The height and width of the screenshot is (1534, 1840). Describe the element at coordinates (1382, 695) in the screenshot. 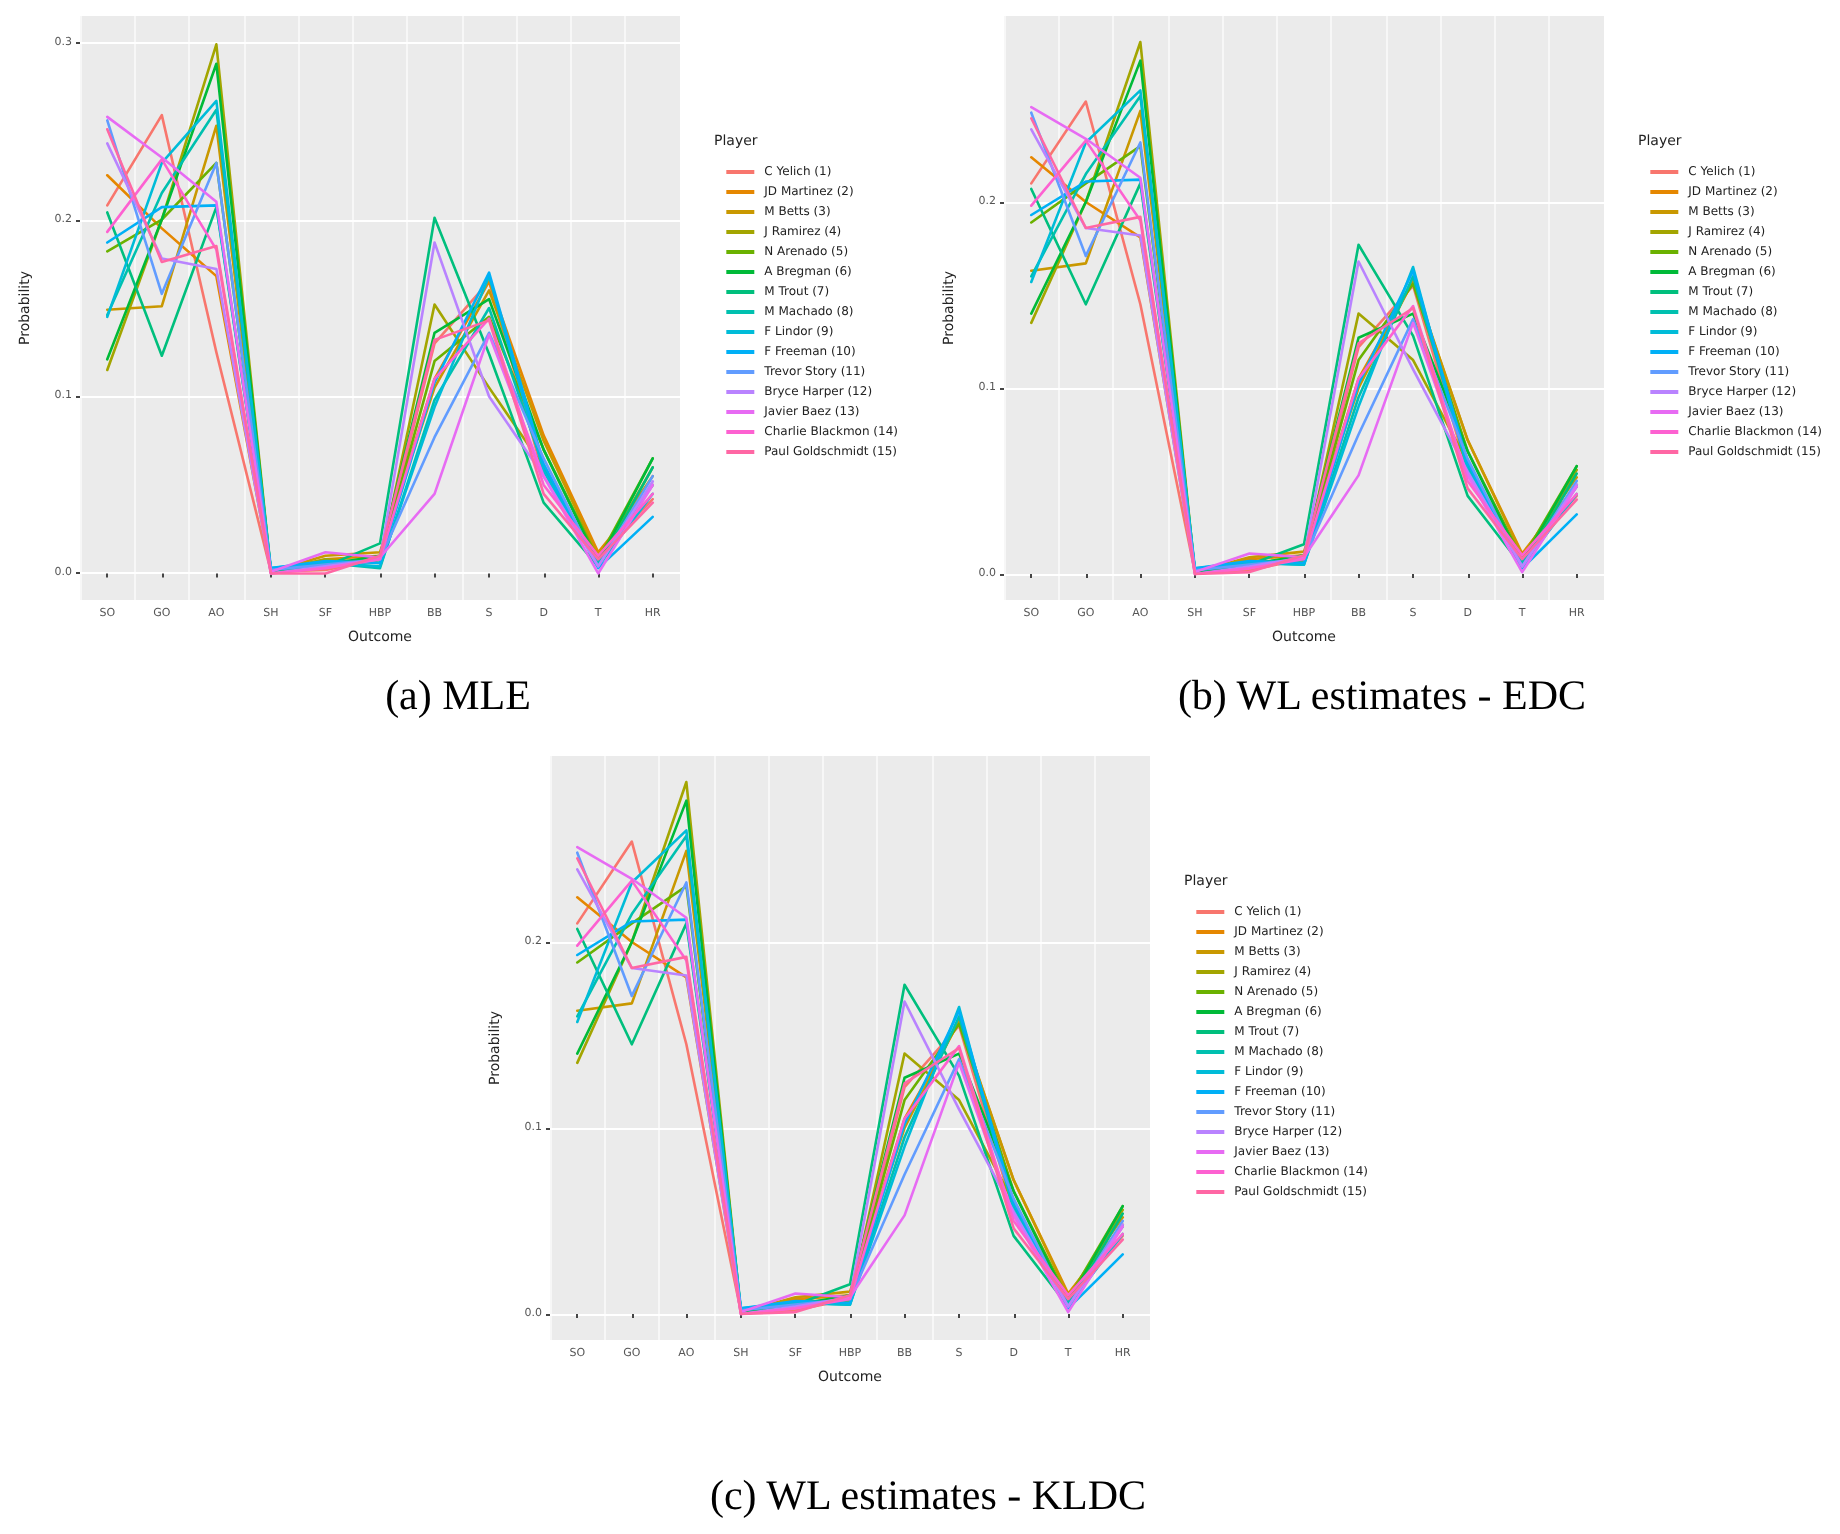

I see `text: (b) WL estimates - EDC` at that location.